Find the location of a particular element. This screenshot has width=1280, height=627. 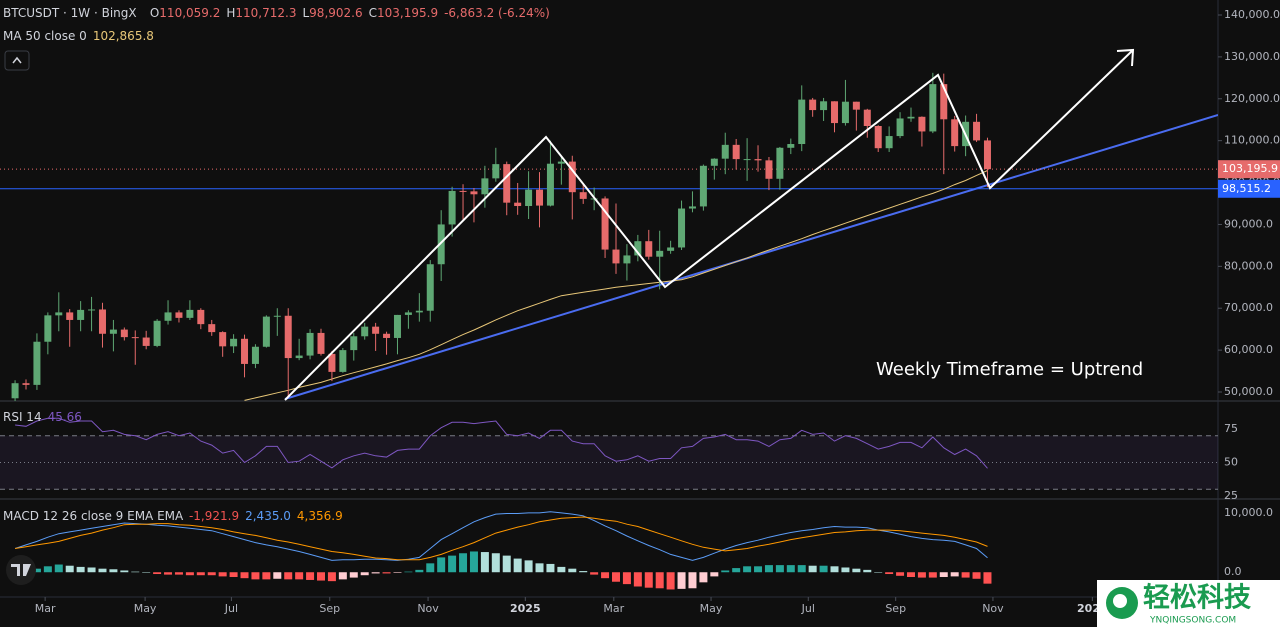

y-tick-label: 70,000.0 is located at coordinates (1248, 307).